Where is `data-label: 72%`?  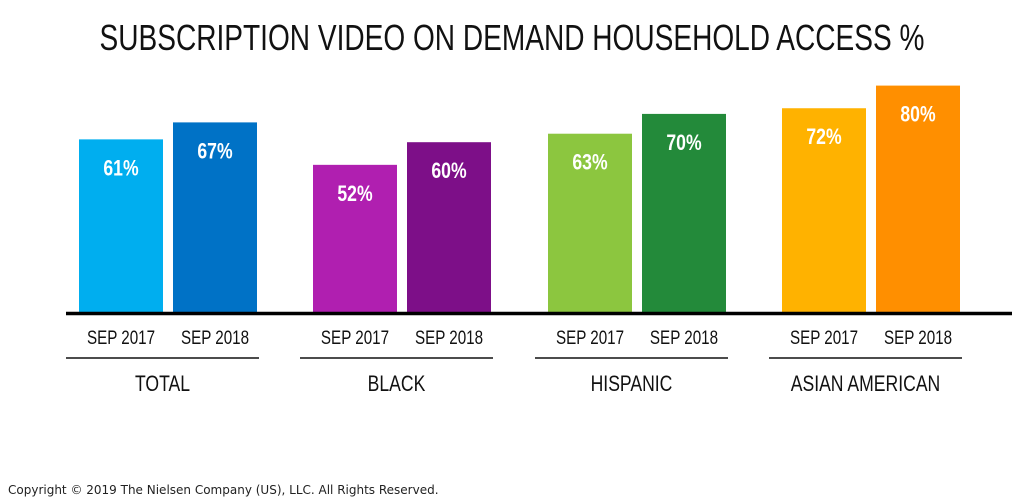
data-label: 72% is located at coordinates (823, 137).